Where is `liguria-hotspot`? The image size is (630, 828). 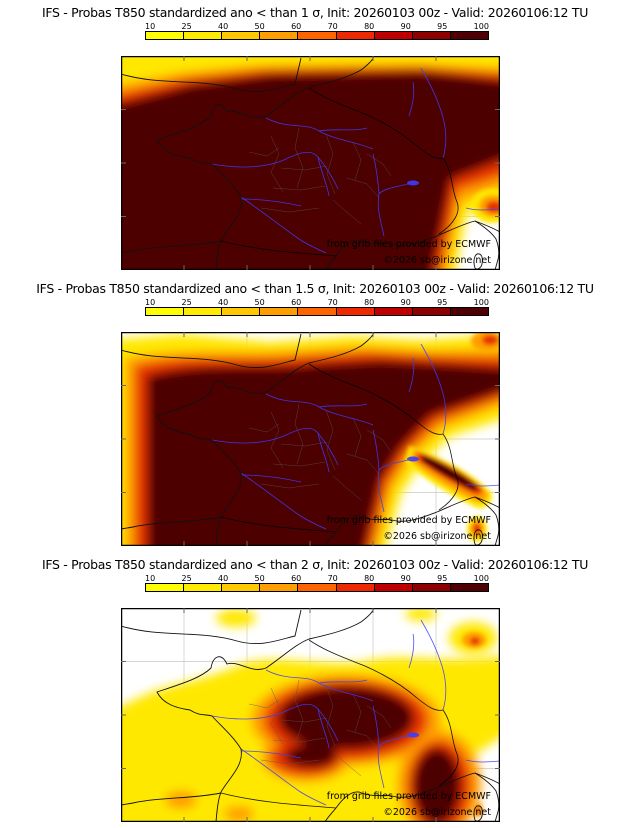 liguria-hotspot is located at coordinates (485, 206).